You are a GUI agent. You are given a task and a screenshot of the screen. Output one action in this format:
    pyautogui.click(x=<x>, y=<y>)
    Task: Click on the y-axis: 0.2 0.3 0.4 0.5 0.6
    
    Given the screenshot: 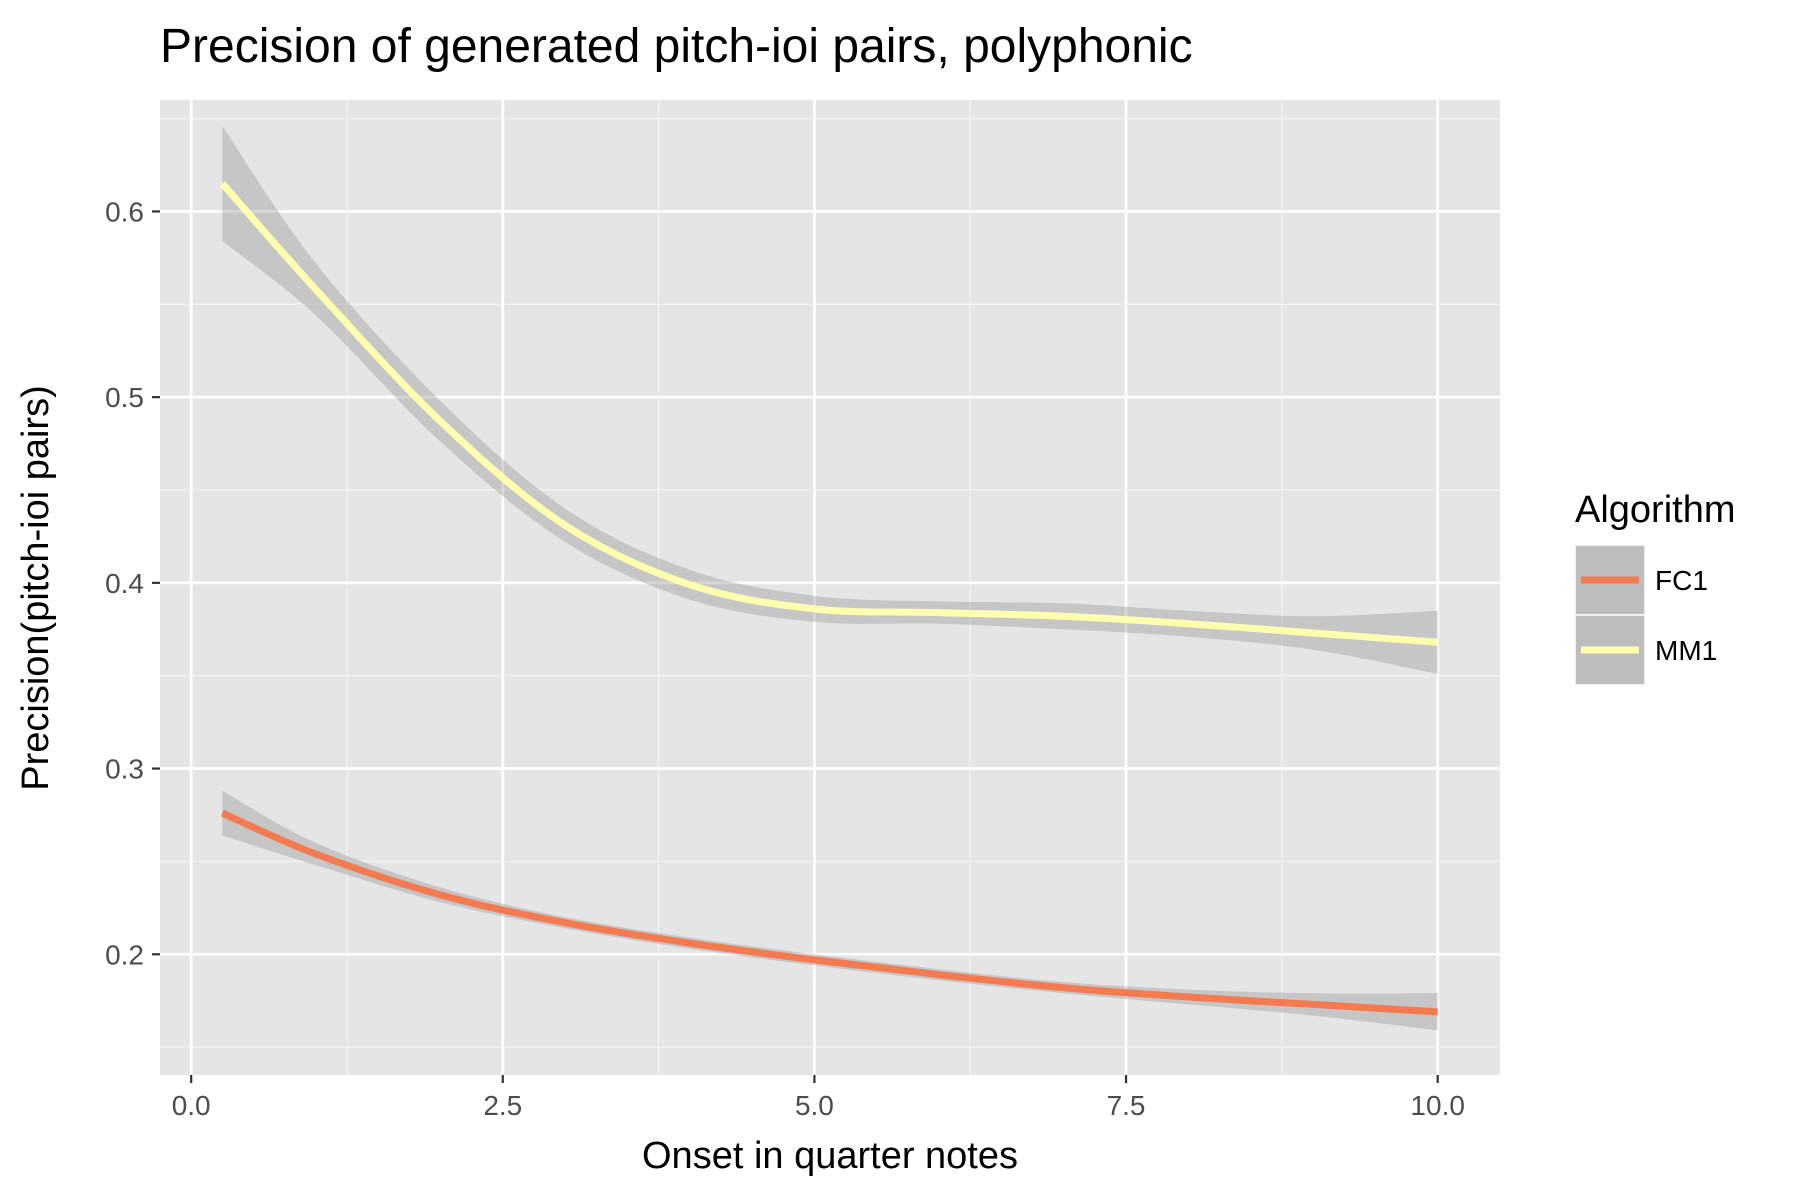 What is the action you would take?
    pyautogui.click(x=132, y=583)
    